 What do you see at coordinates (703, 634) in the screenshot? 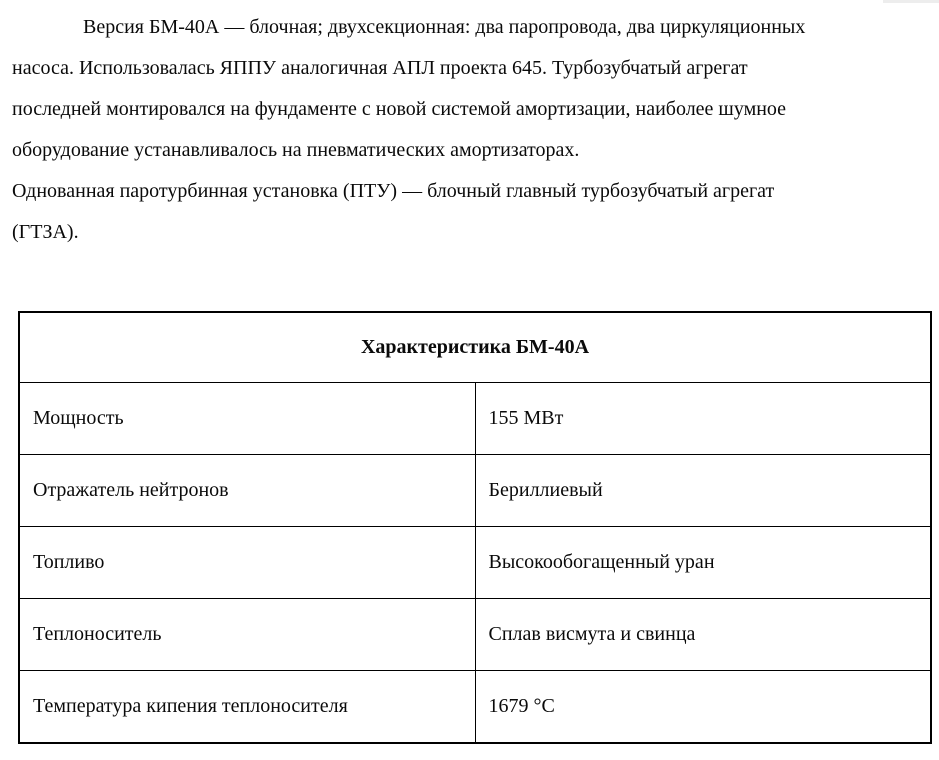
I see `characteristic-value-cell: Сплав висмута и свинца` at bounding box center [703, 634].